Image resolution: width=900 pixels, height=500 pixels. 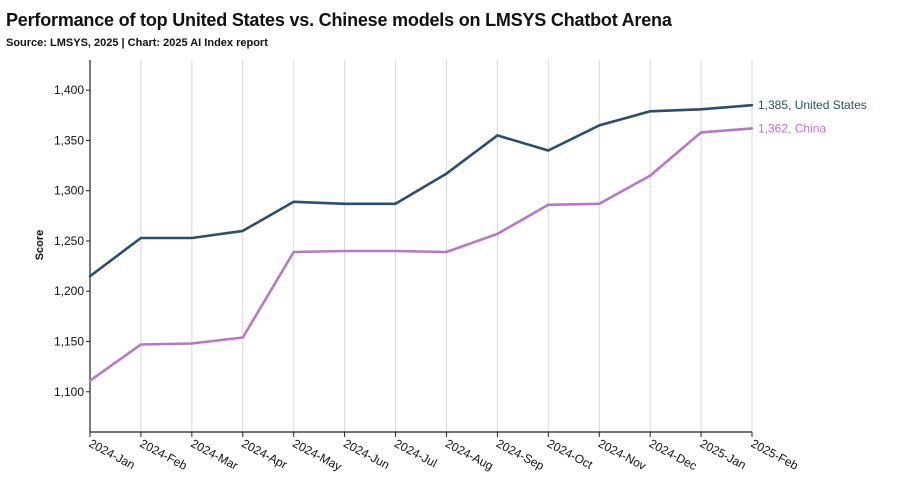 What do you see at coordinates (40, 245) in the screenshot?
I see `y-axis-label: Score` at bounding box center [40, 245].